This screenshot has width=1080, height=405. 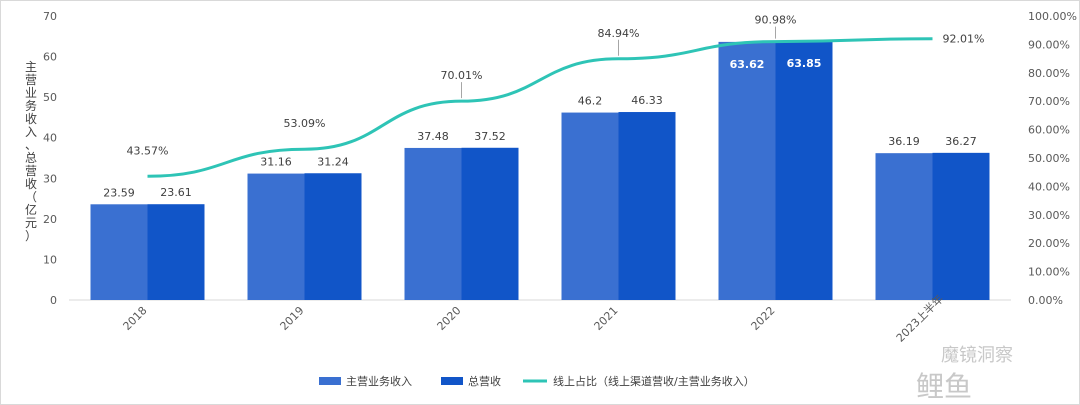 I want to click on y2-tick-label: 90.00%, so click(x=1049, y=44).